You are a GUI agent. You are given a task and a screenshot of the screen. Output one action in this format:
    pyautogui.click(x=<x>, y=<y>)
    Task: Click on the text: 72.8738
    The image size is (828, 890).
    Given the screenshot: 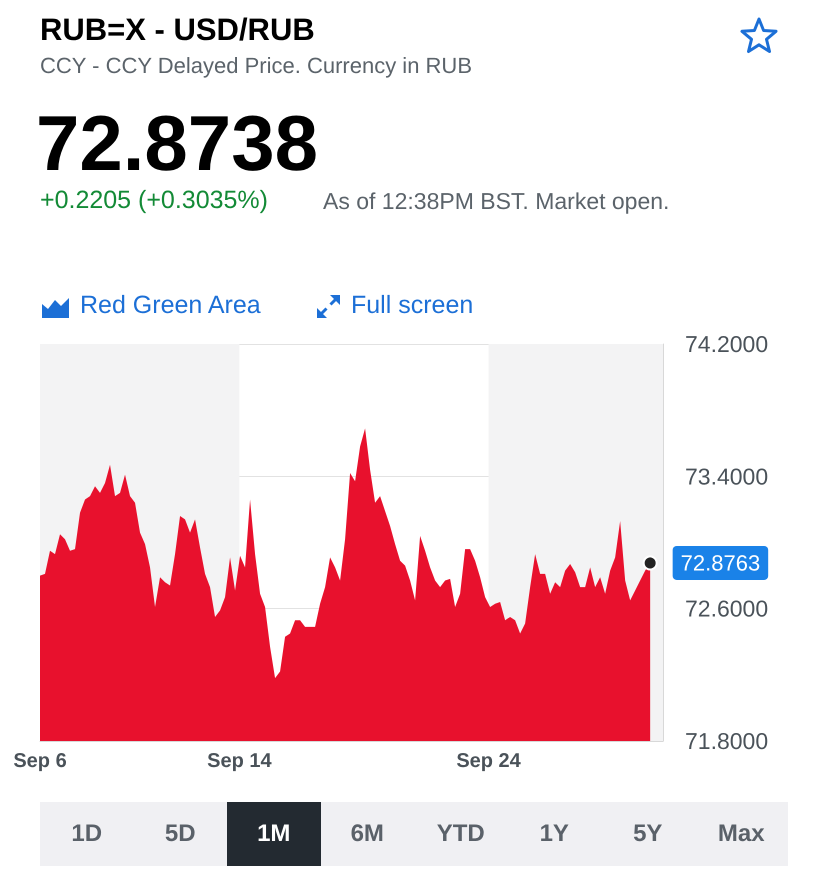 What is the action you would take?
    pyautogui.click(x=177, y=143)
    